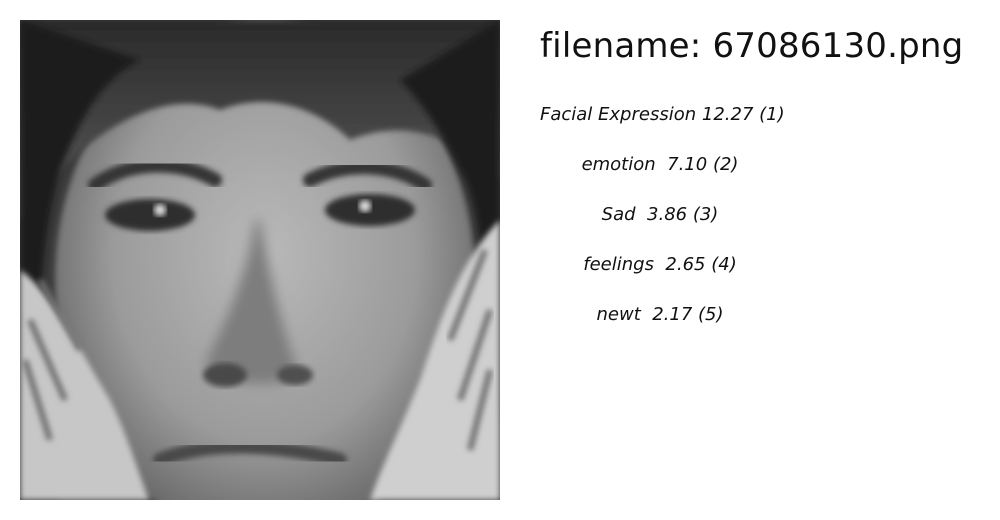  Describe the element at coordinates (724, 264) in the screenshot. I see `label-rank: (4)` at that location.